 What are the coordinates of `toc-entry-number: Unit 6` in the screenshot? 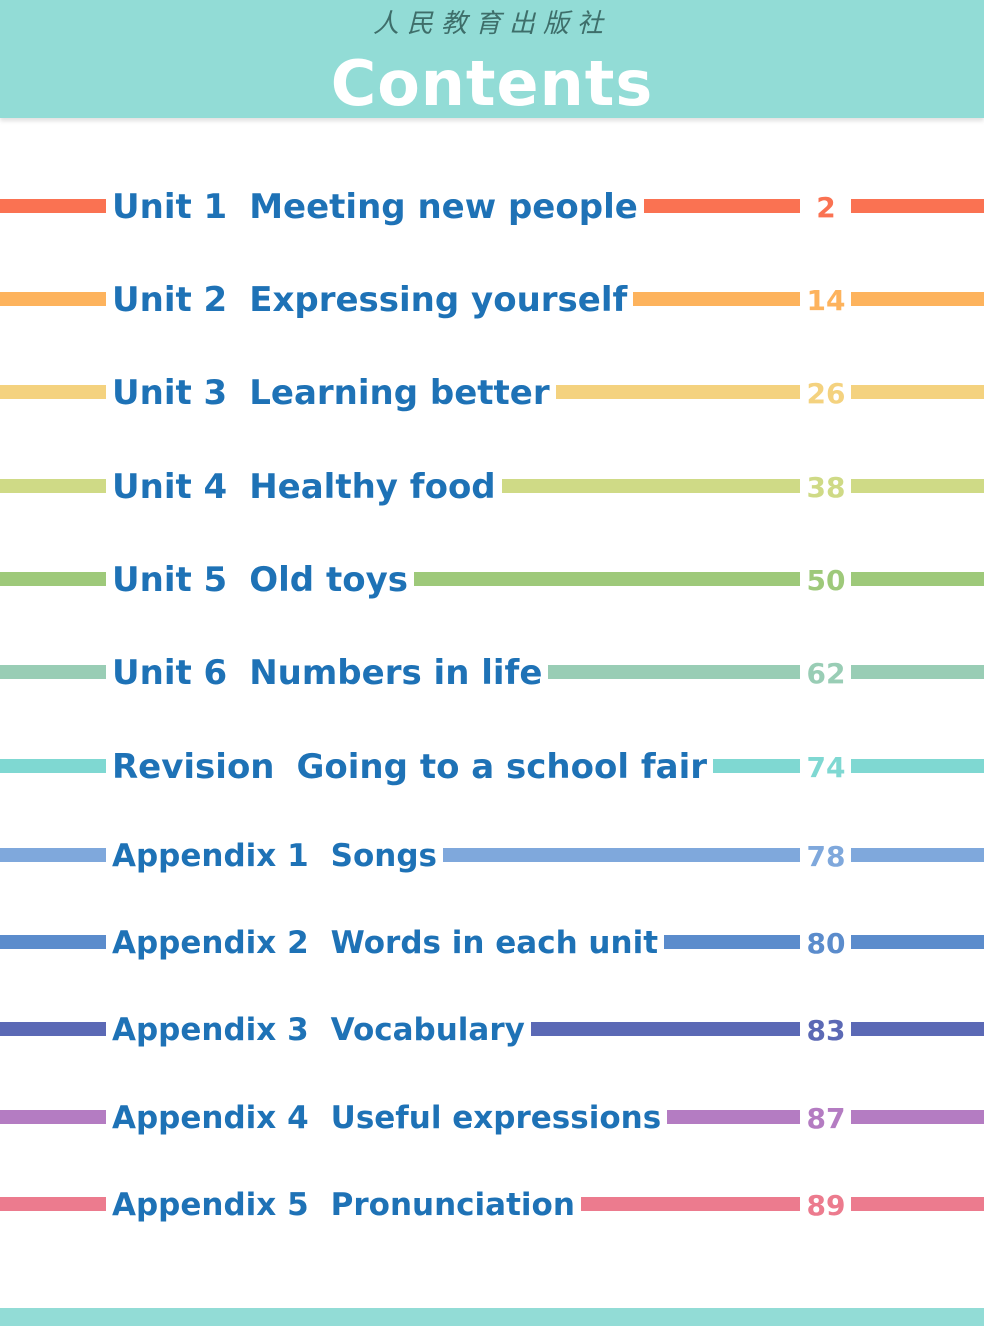 It's located at (170, 673).